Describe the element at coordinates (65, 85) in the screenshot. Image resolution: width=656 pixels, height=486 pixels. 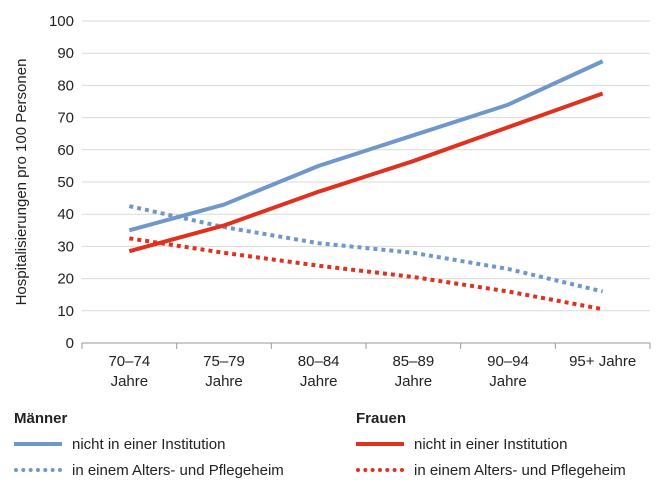
I see `y-tick-label: 80` at that location.